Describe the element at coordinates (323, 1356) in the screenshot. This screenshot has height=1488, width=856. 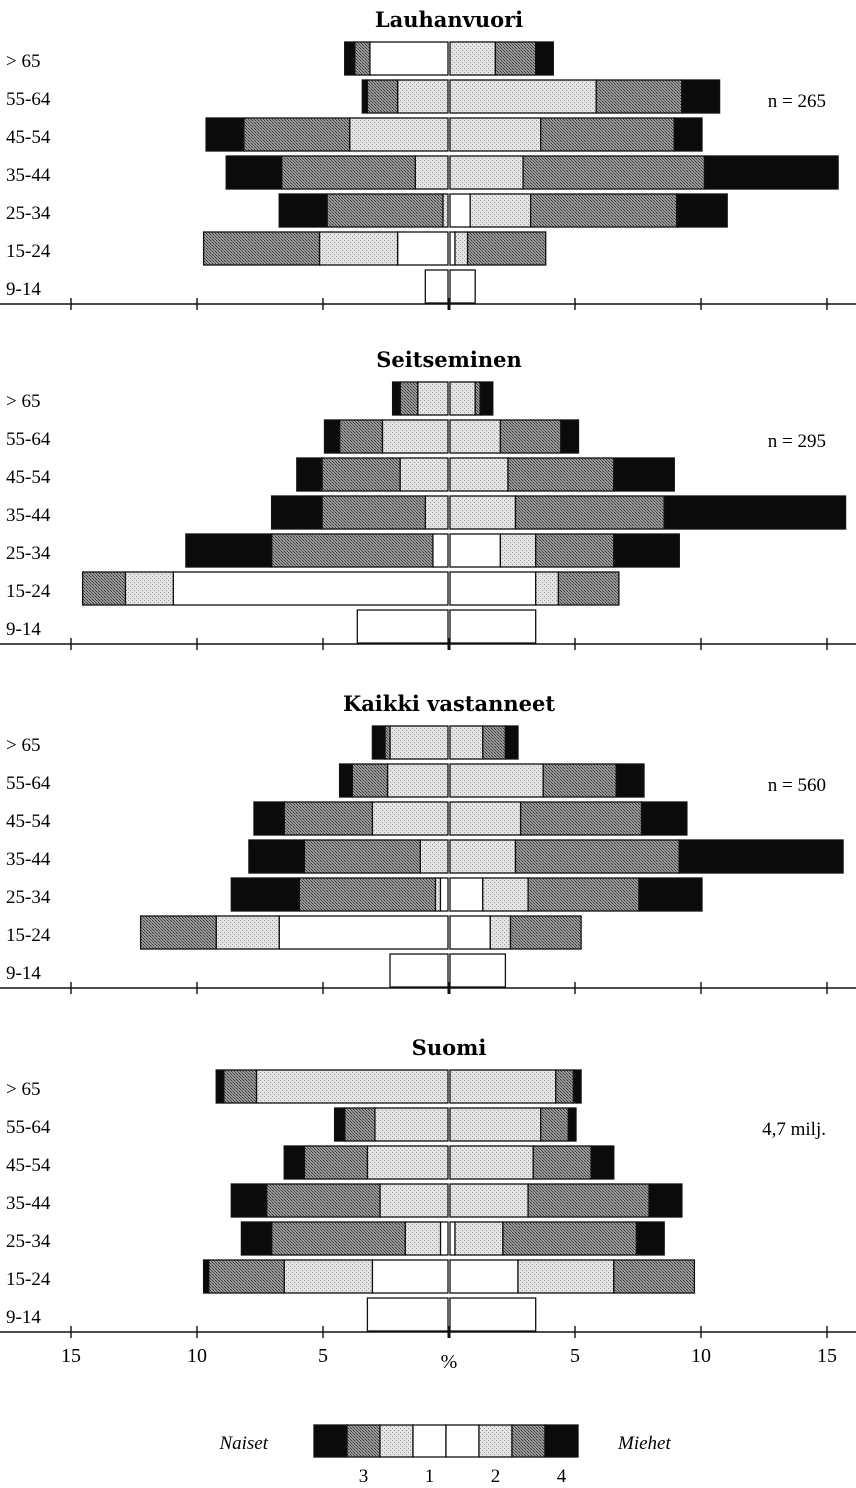
I see `x-tick-label: 5` at that location.